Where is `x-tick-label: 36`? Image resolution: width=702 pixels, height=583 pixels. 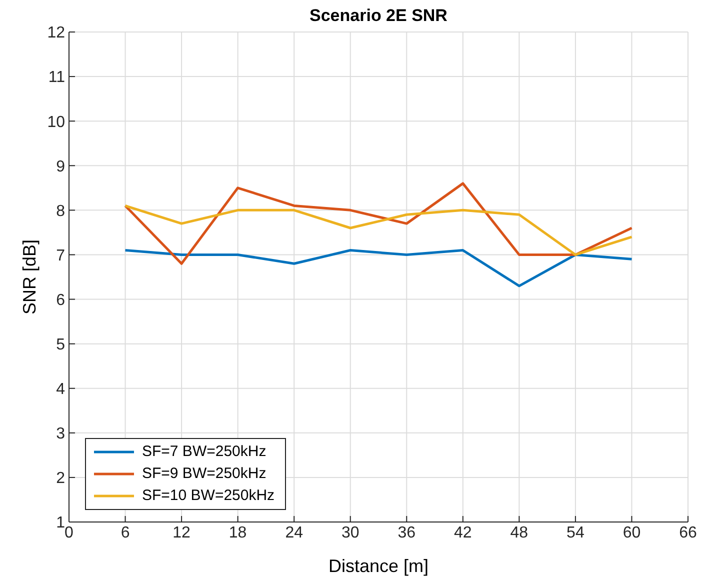 x-tick-label: 36 is located at coordinates (407, 533).